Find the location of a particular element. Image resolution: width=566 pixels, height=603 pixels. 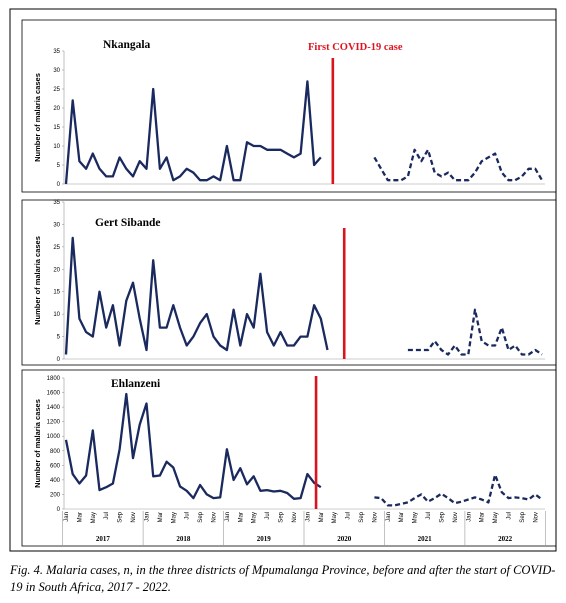

y-tick-label: 800 is located at coordinates (55, 452).